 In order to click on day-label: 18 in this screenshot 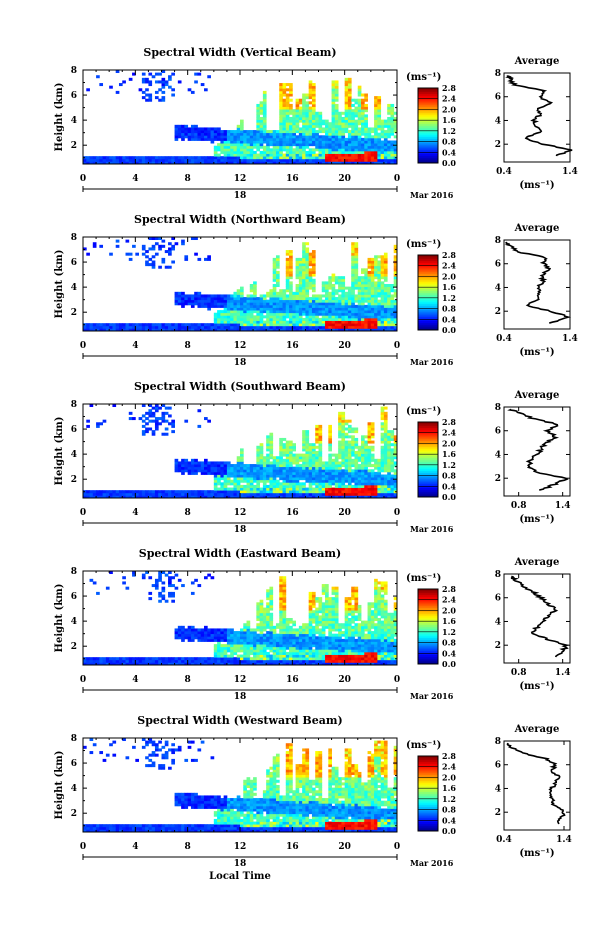, I will do `click(240, 196)`.